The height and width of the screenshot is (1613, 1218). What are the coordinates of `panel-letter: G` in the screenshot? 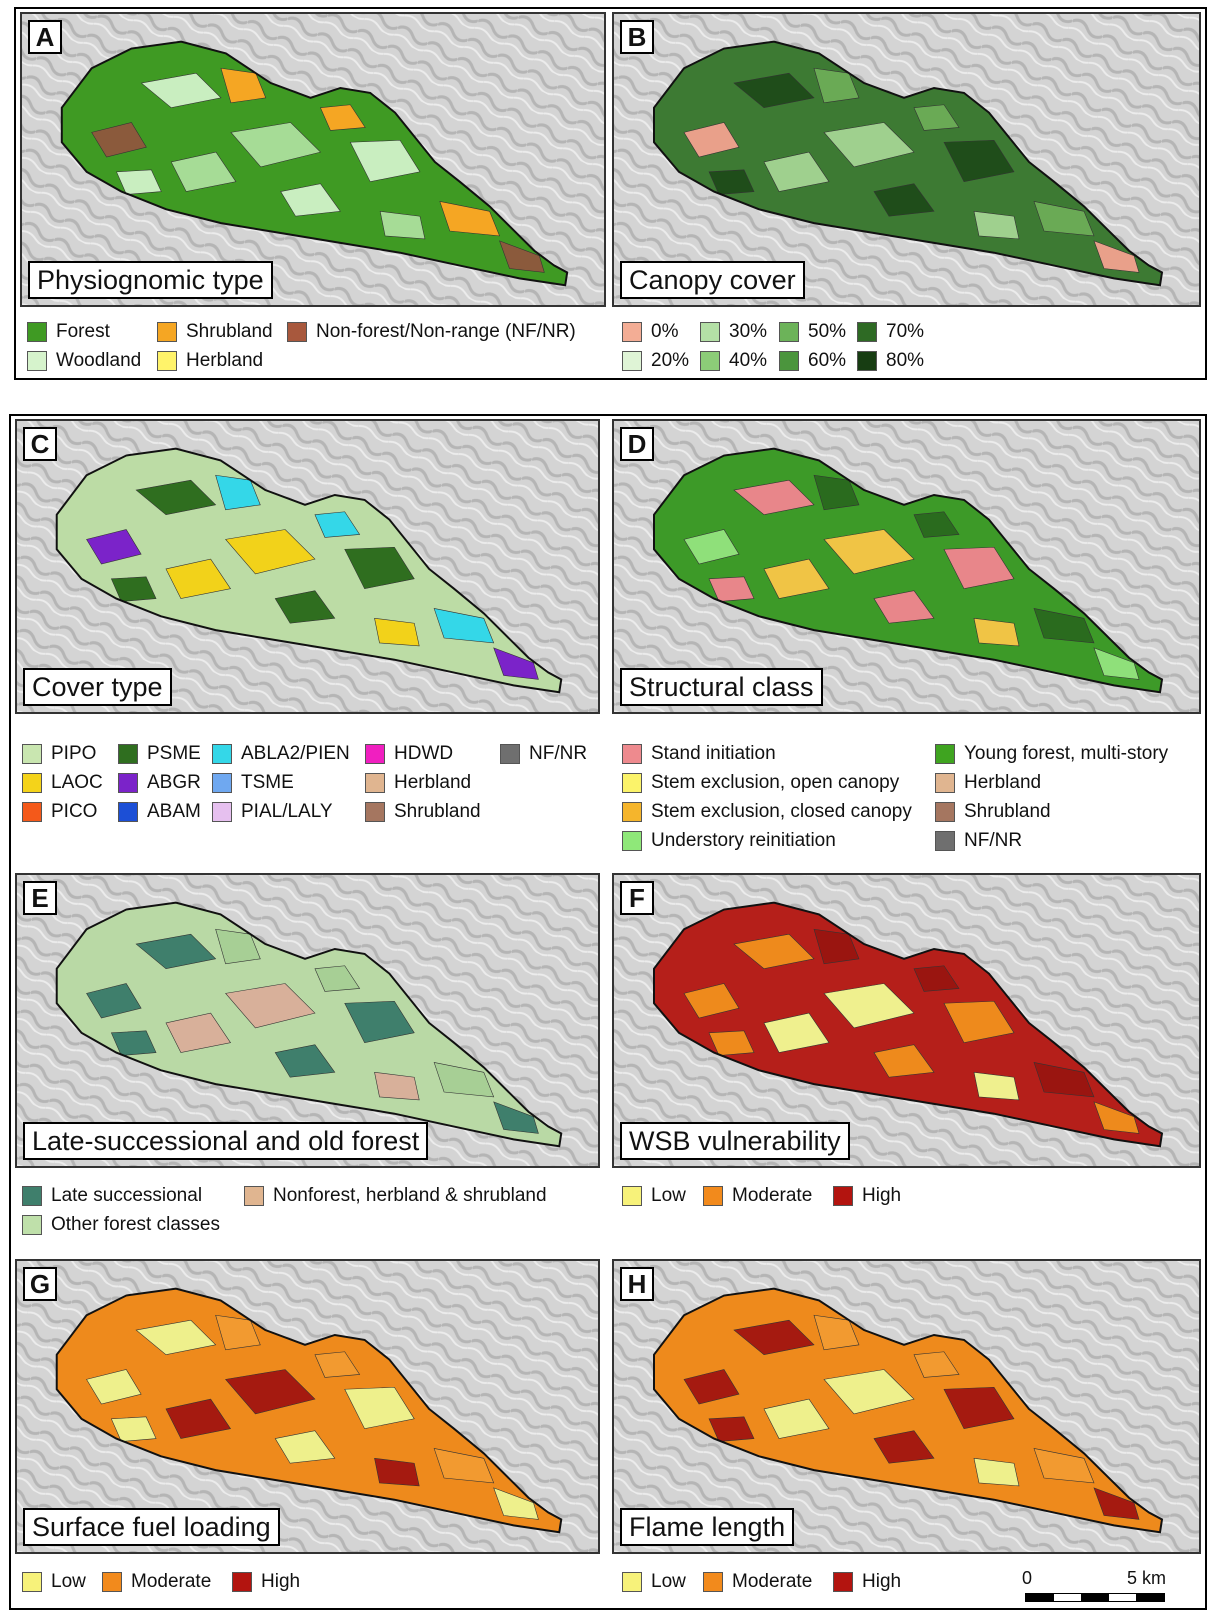 It's located at (40, 1284).